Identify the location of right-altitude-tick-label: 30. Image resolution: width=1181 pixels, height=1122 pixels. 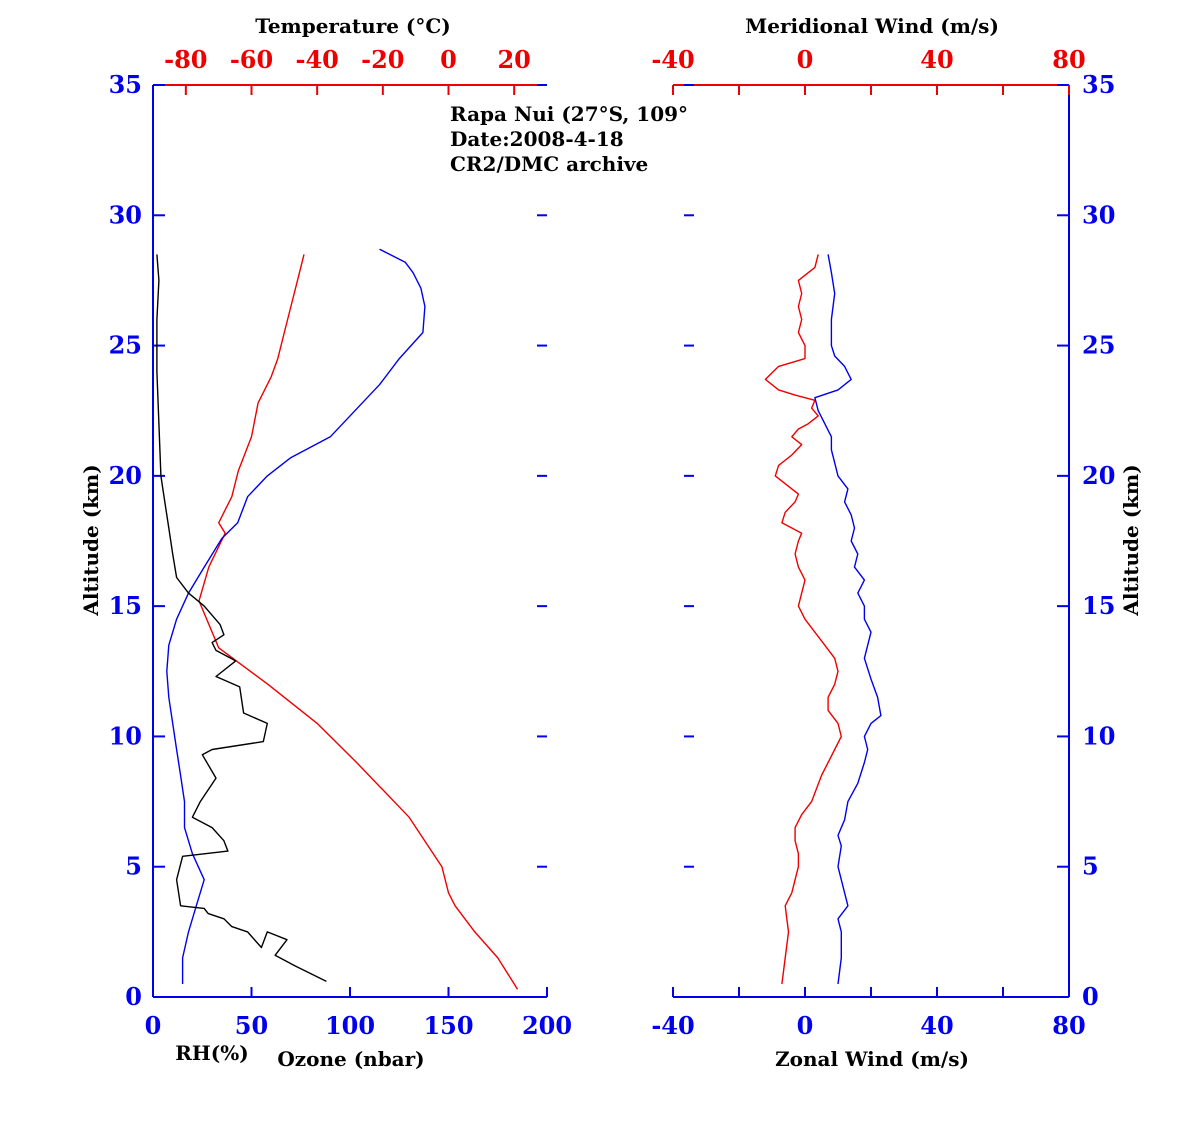
(1098, 214).